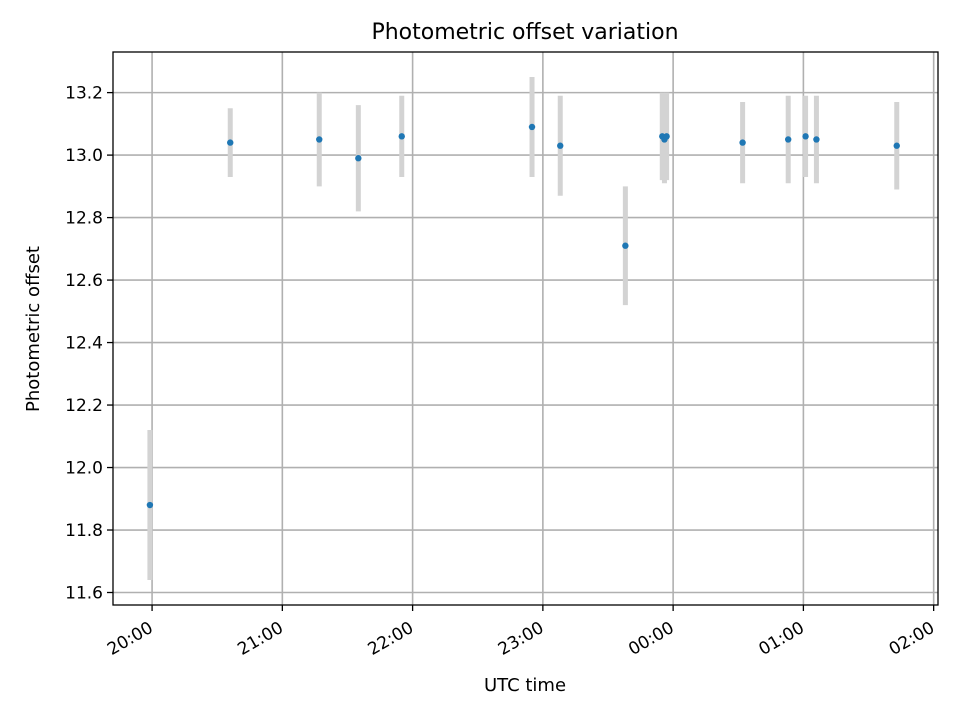  Describe the element at coordinates (84, 406) in the screenshot. I see `y-tick-label: 12.2` at that location.